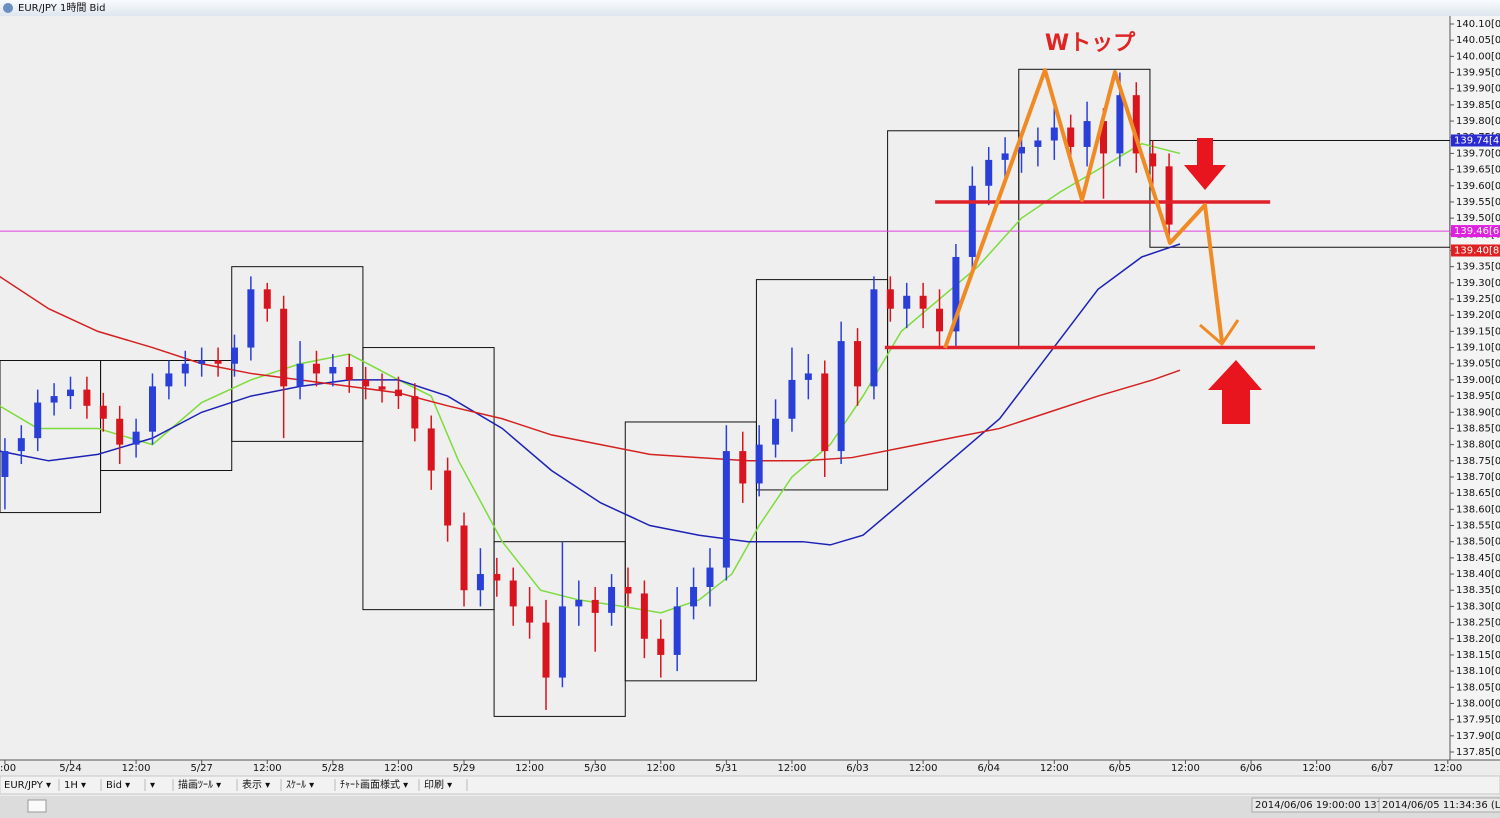  Describe the element at coordinates (1478, 105) in the screenshot. I see `y-tick-label: 139.85[0]` at that location.